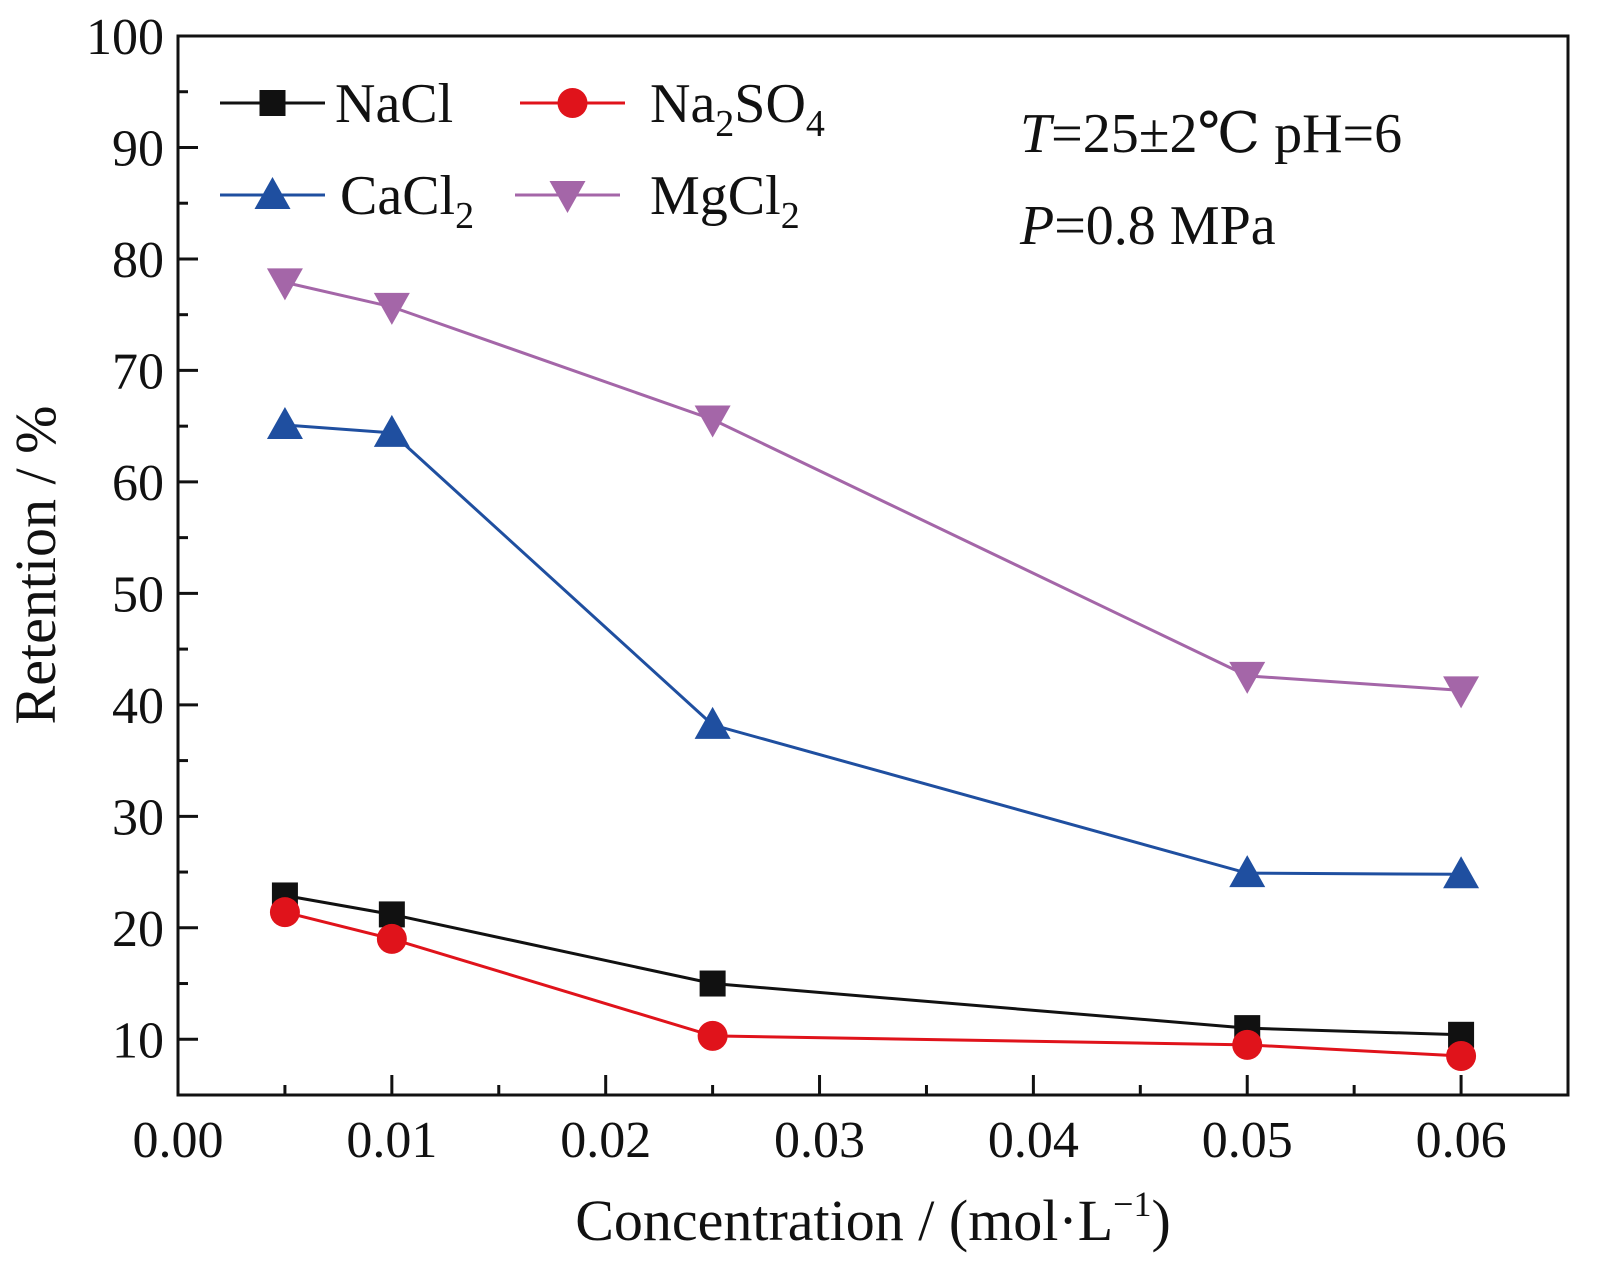 The image size is (1607, 1261). I want to click on y-tick-label: 20, so click(138, 929).